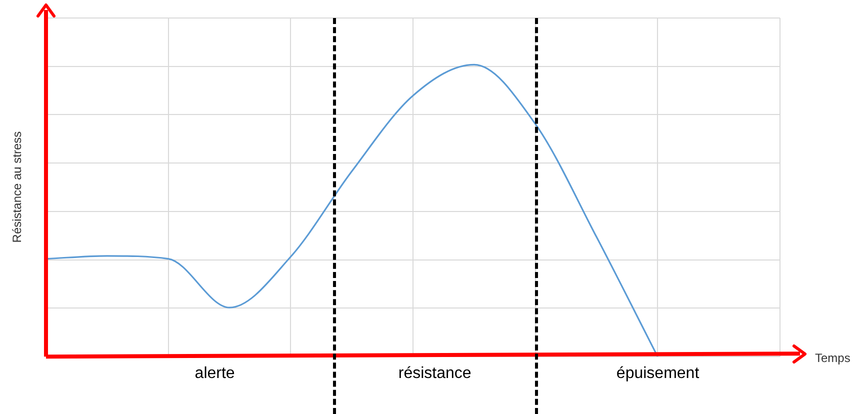 The image size is (856, 414). I want to click on text: épuisement, so click(658, 373).